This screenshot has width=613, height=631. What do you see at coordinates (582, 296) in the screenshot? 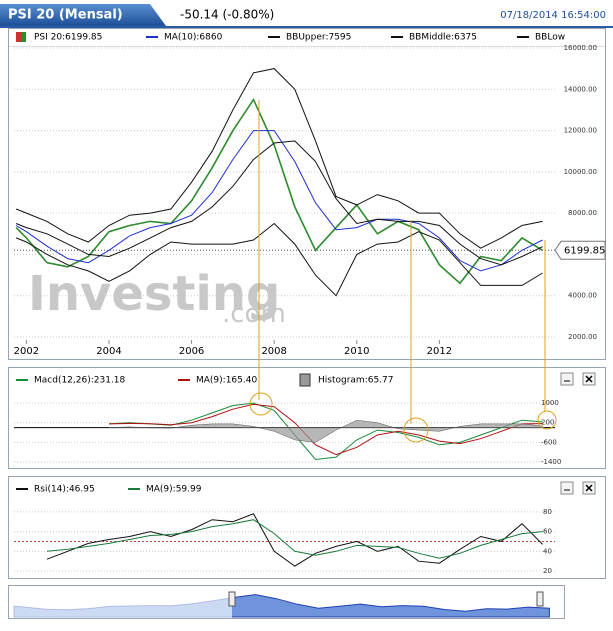
I see `y-tick-label: 4000.00` at bounding box center [582, 296].